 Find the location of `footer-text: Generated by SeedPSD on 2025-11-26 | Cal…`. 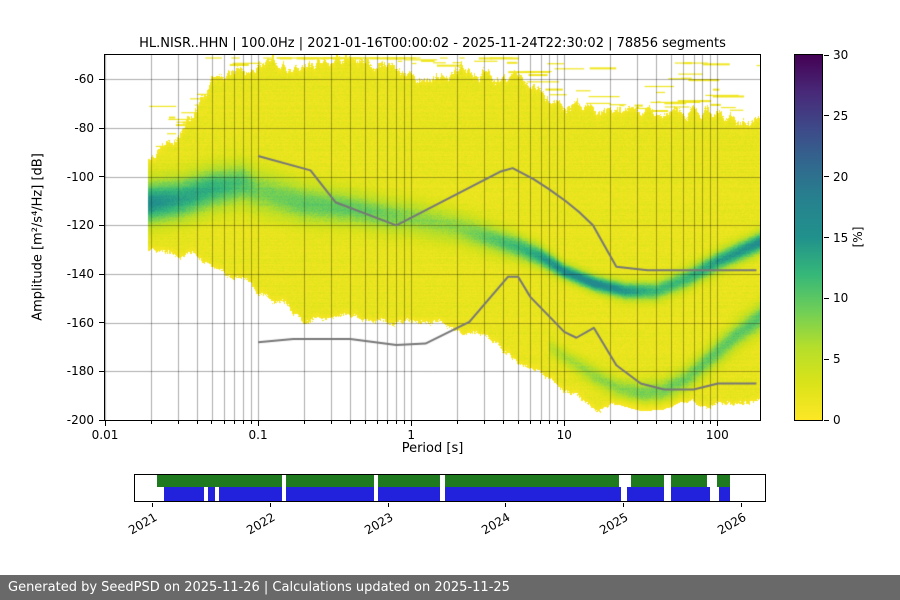

footer-text: Generated by SeedPSD on 2025-11-26 | Cal… is located at coordinates (259, 587).